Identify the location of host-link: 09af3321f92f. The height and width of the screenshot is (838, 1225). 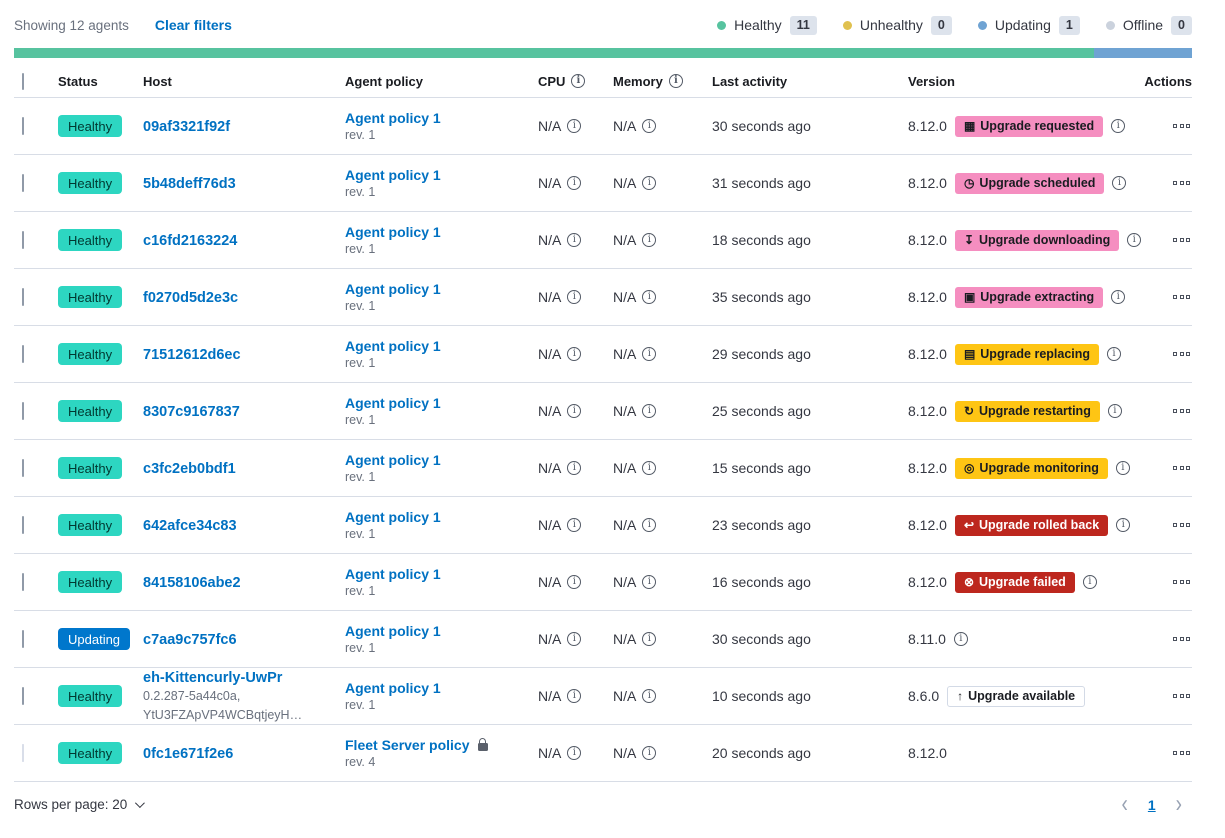
(187, 126).